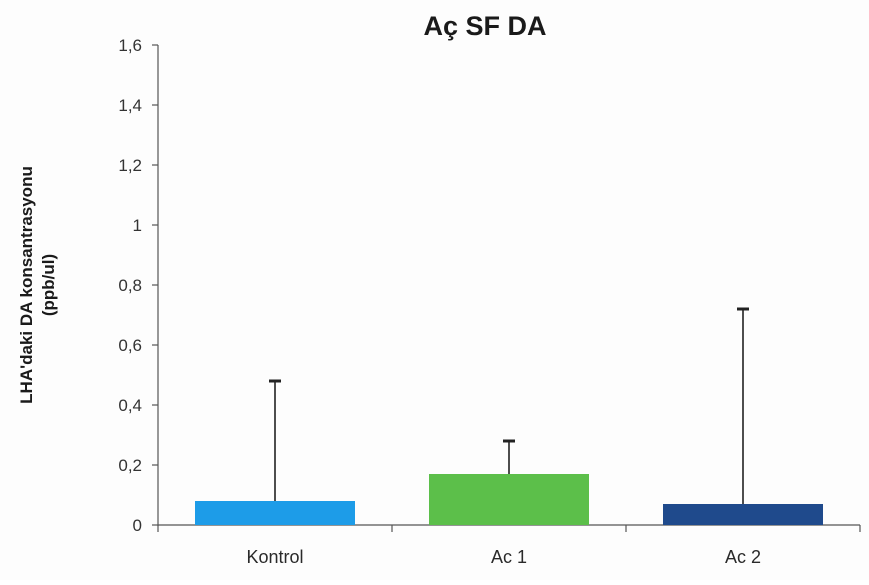  I want to click on y-tick-label: 0,6, so click(130, 345).